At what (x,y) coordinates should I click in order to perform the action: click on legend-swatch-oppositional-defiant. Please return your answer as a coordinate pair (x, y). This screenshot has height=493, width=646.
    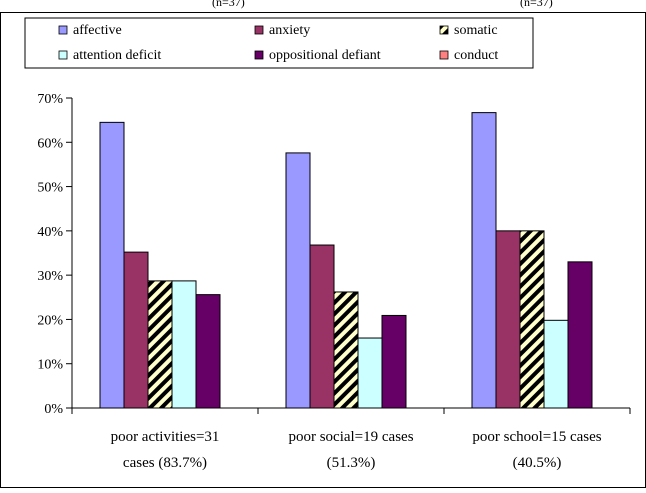
    Looking at the image, I should click on (259, 55).